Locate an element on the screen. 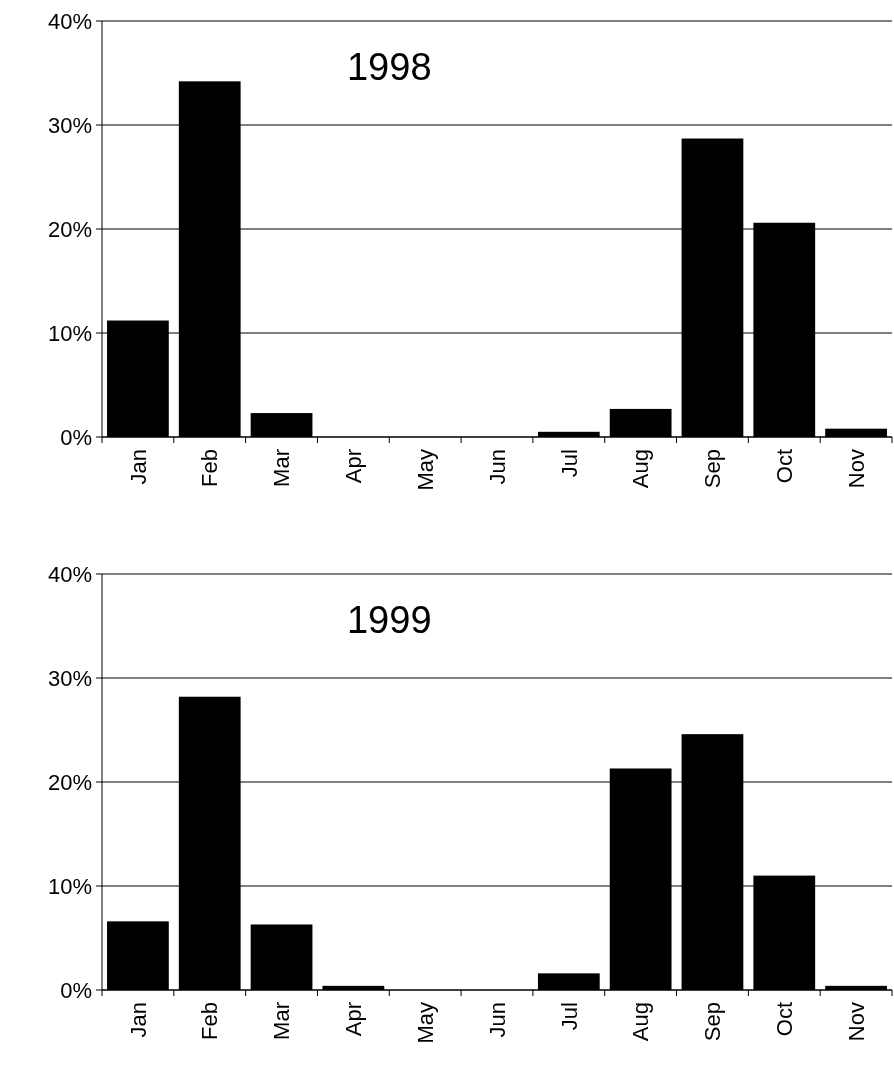 The width and height of the screenshot is (894, 1074). text: 1998 is located at coordinates (389, 67).